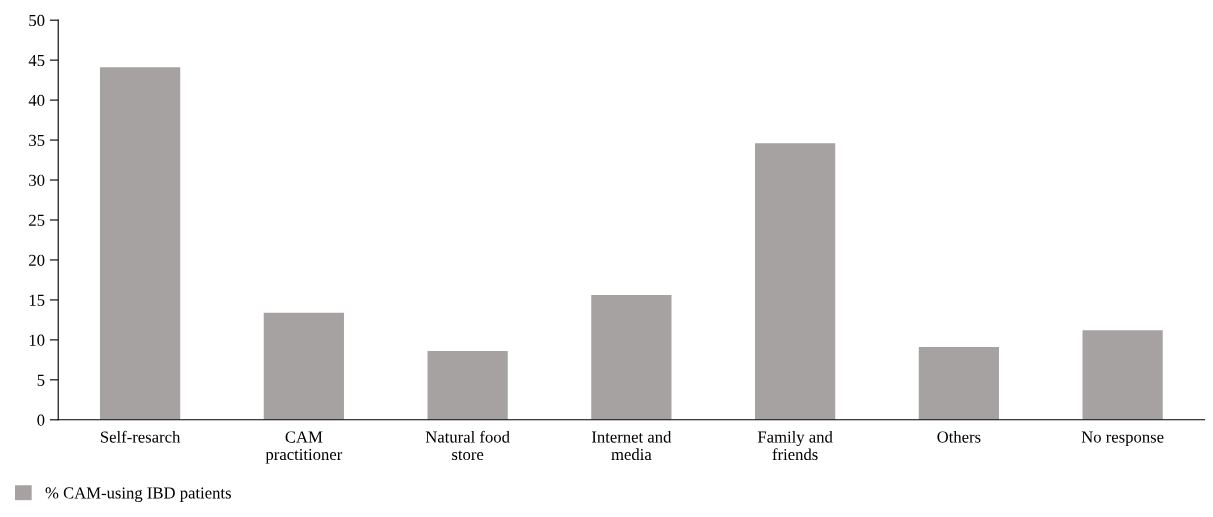 The width and height of the screenshot is (1213, 517). Describe the element at coordinates (37, 20) in the screenshot. I see `y-tick-label: 50` at that location.